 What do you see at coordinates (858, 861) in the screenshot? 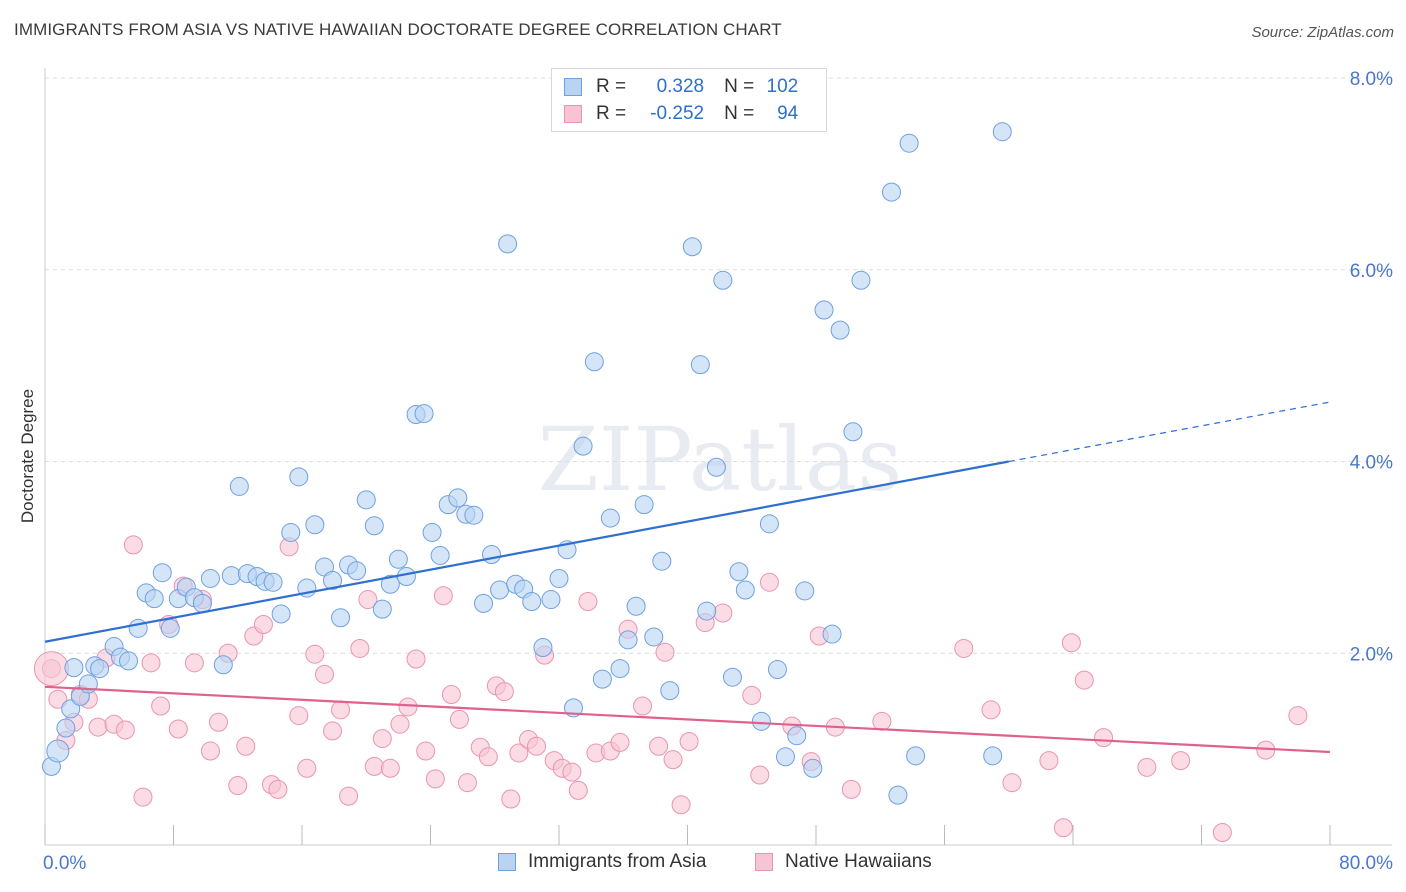
I see `legend-label-hawaiian: Native Hawaiians` at bounding box center [858, 861].